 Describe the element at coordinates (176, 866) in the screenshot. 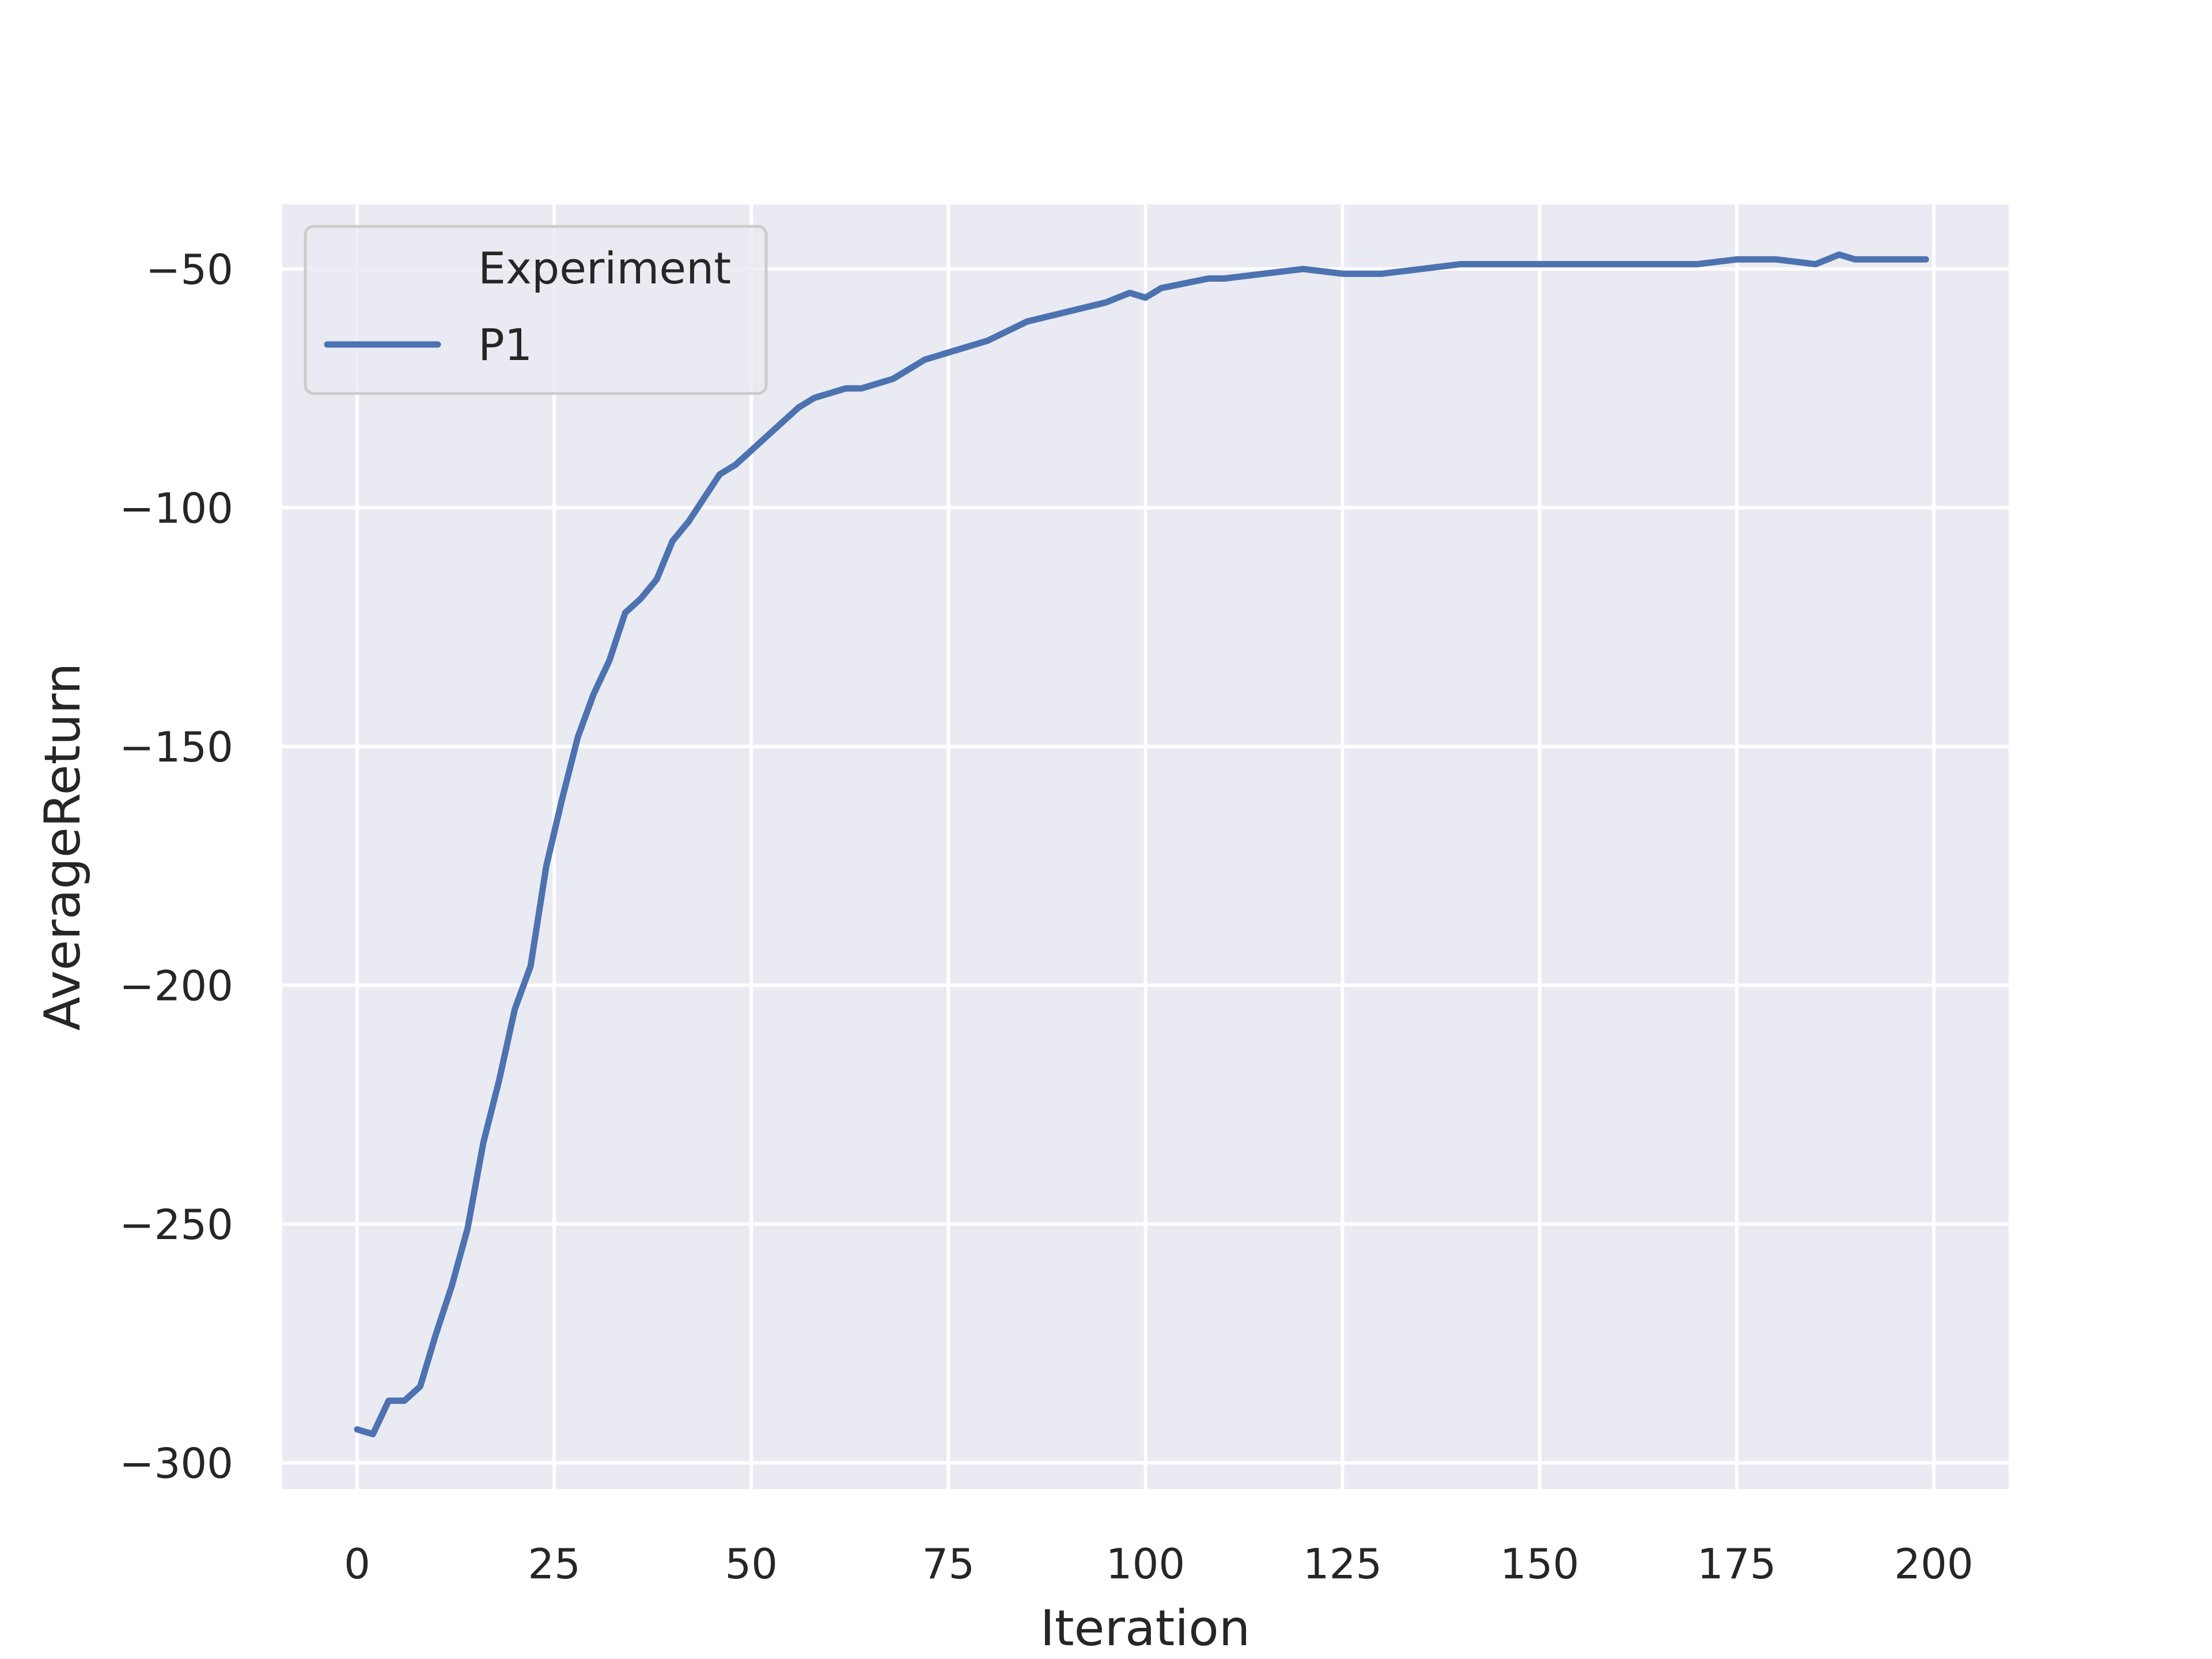

I see `y-tick-labels: −300 −250 −200 −150 −100 −50` at that location.